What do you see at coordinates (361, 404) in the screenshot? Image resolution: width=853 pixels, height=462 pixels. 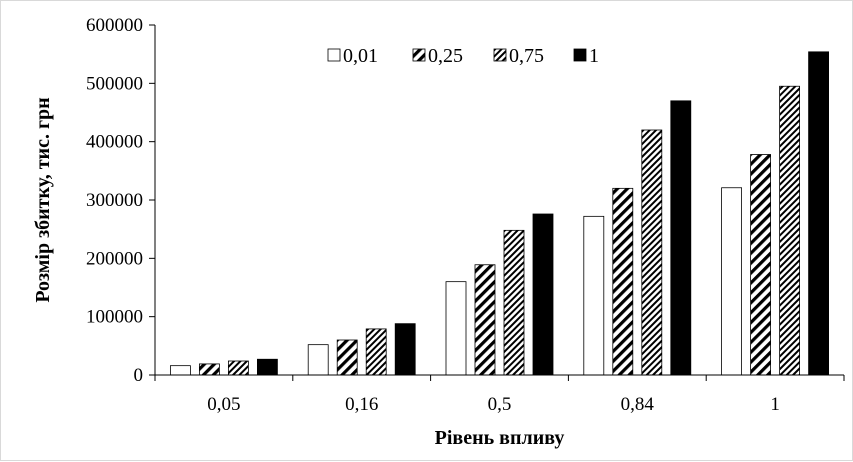 I see `x-tick-label: 0,16` at bounding box center [361, 404].